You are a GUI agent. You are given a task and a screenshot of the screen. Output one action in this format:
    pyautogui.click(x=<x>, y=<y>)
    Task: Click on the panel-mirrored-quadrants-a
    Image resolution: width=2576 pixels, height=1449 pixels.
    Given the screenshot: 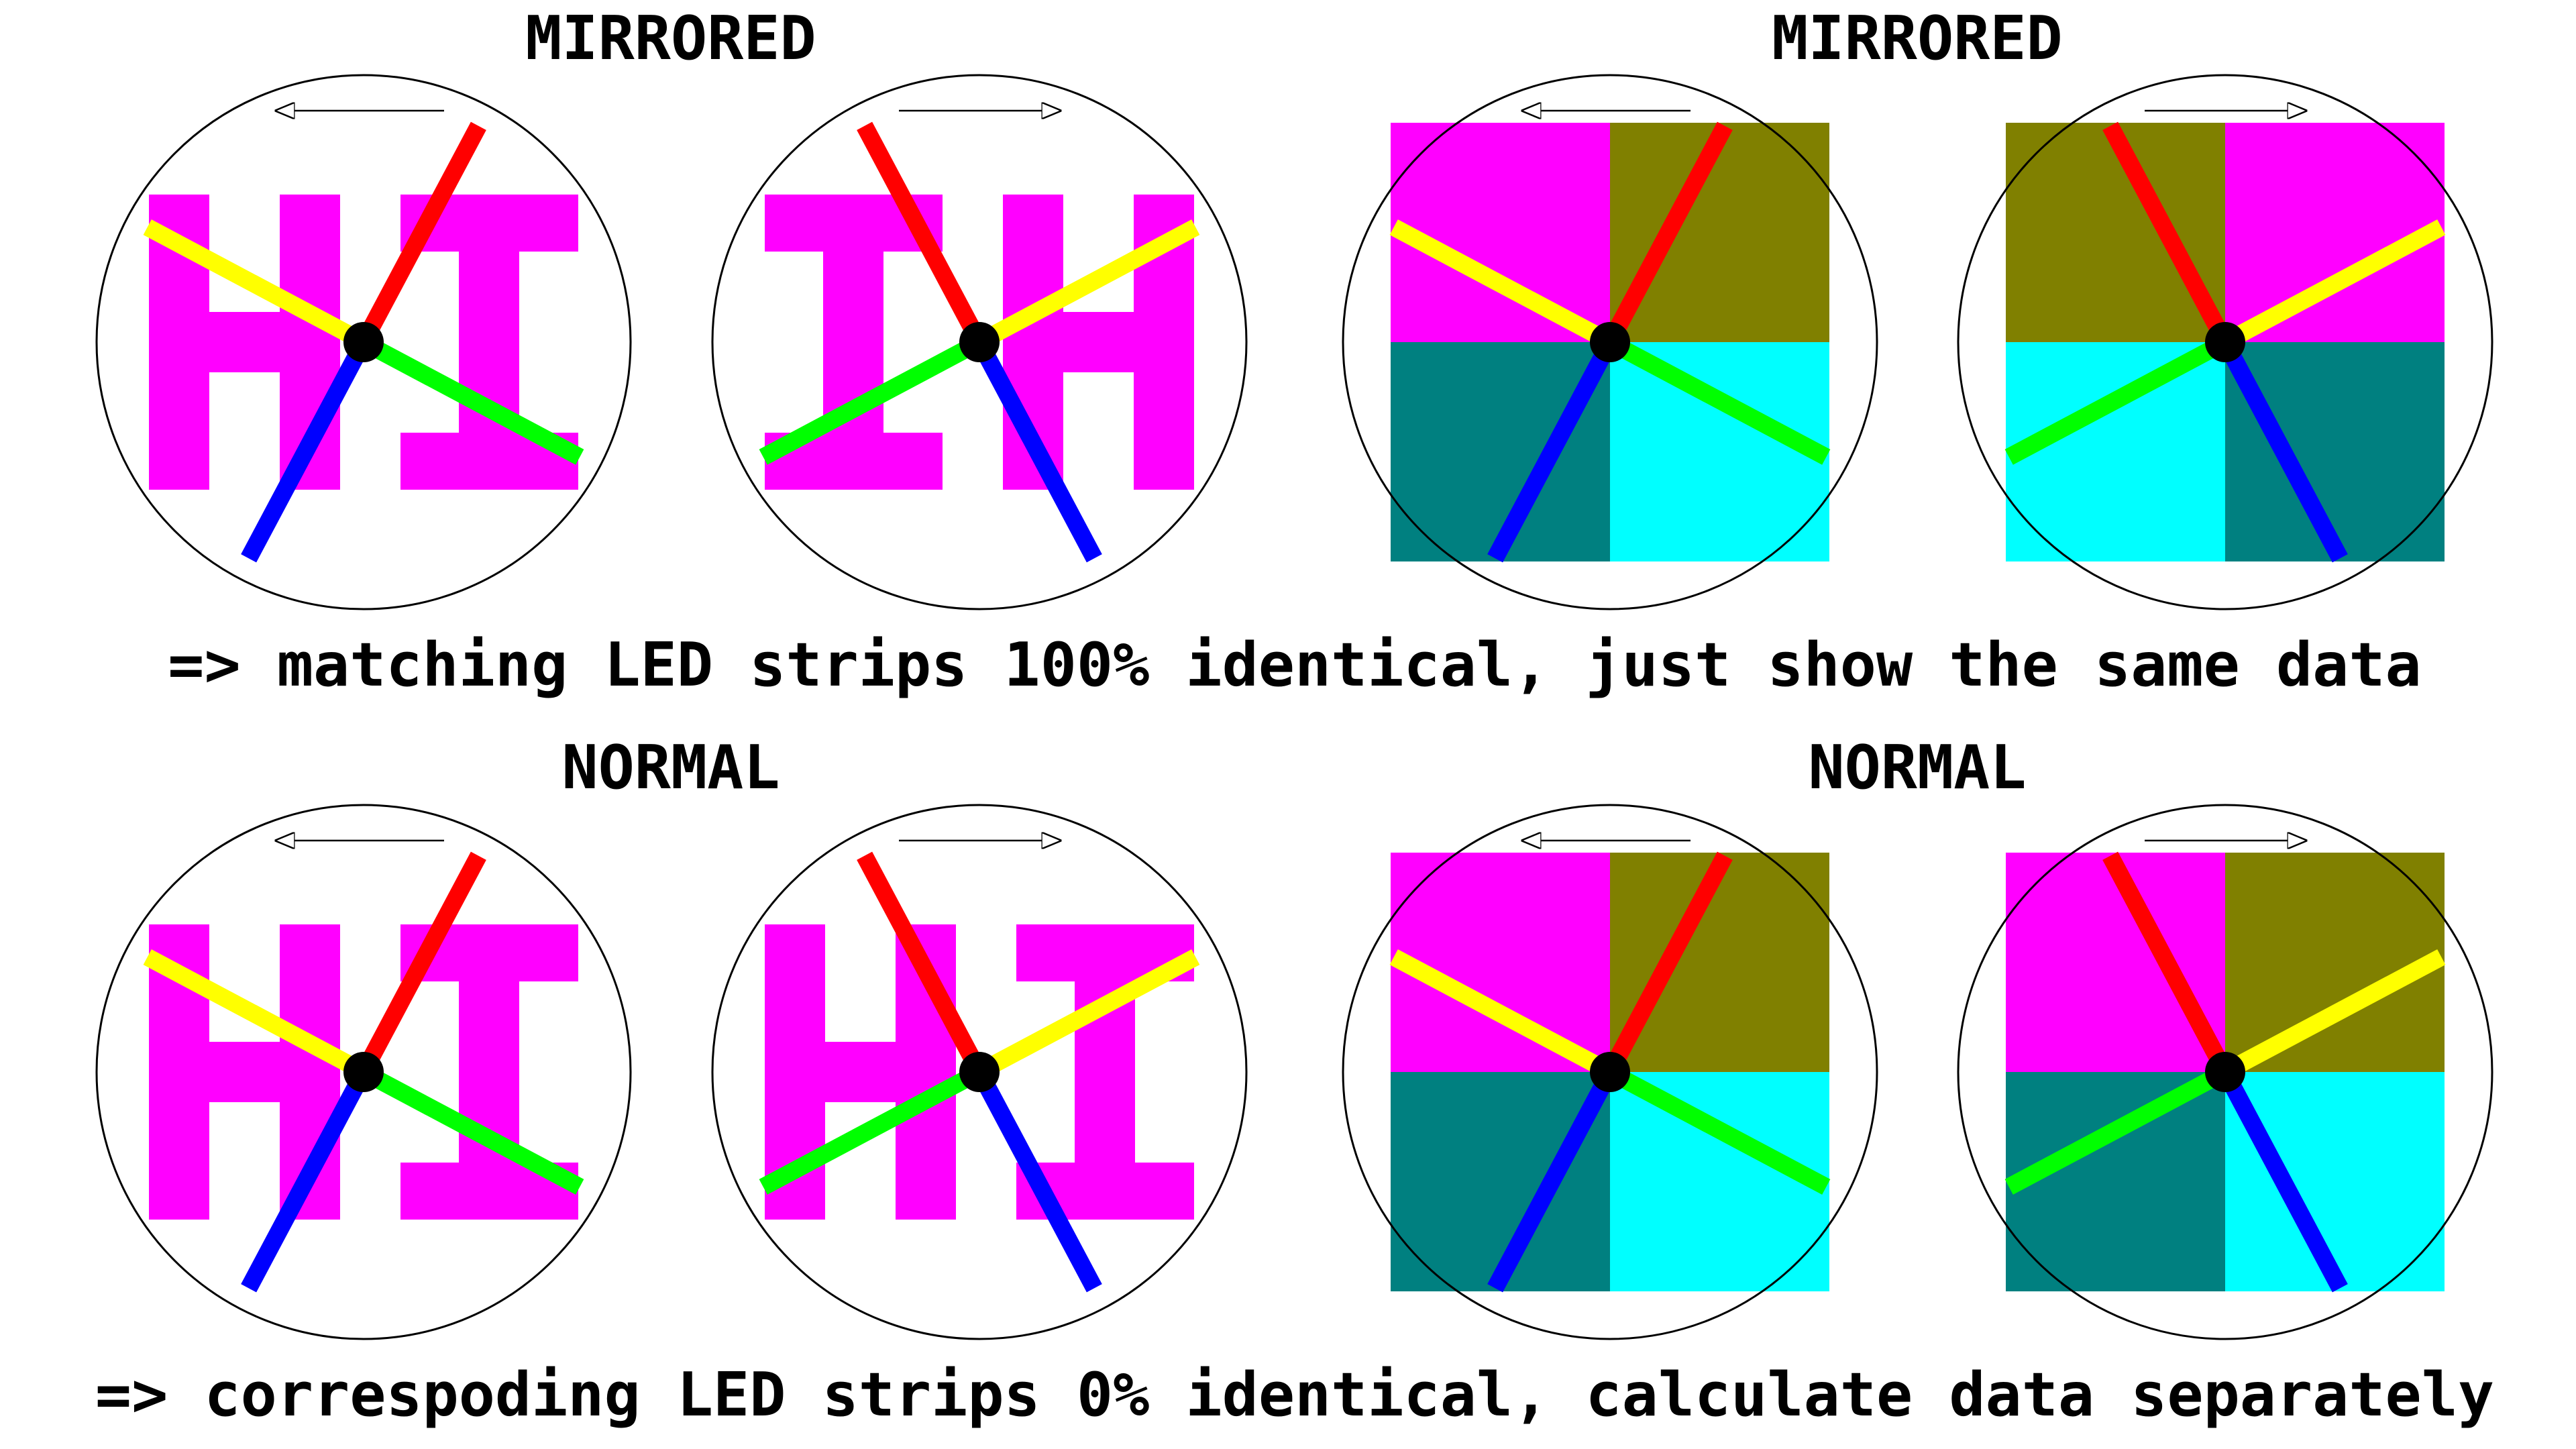 What is the action you would take?
    pyautogui.click(x=1610, y=342)
    